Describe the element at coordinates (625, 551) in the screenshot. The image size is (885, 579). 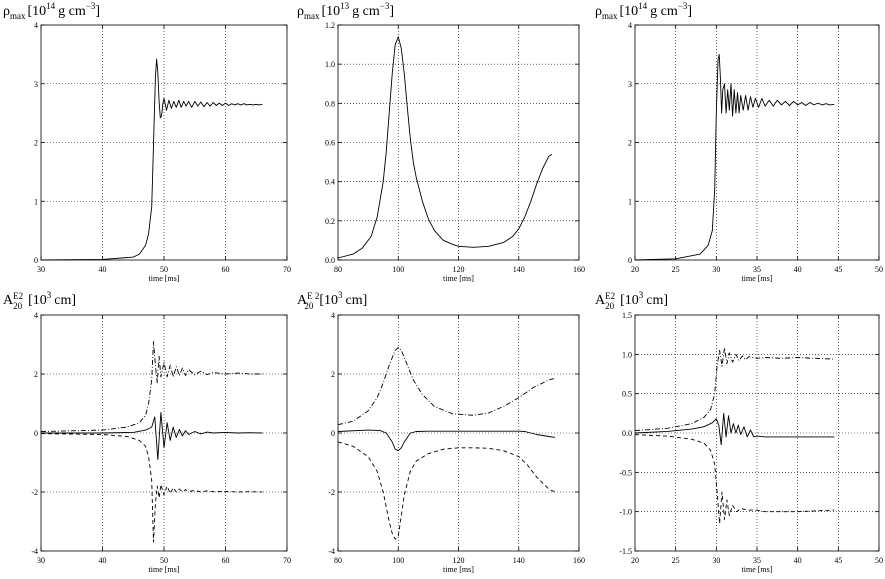
I see `y-tick-label: -1.5` at that location.